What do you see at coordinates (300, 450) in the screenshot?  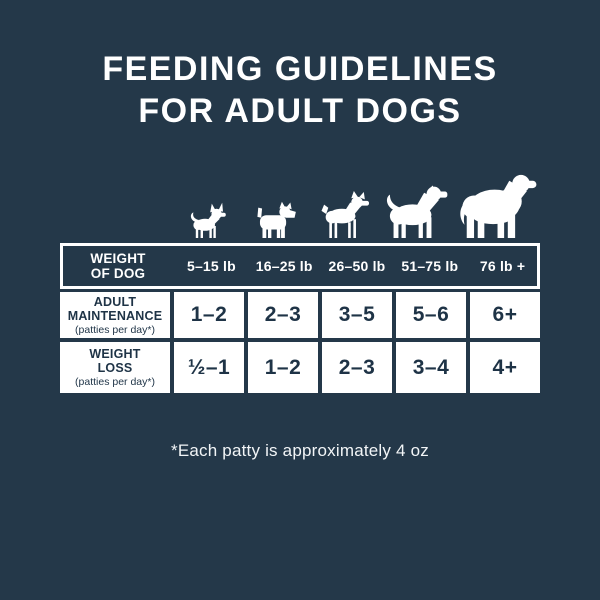 I see `patty-size-footnote: *Each patty is approximately 4 oz` at bounding box center [300, 450].